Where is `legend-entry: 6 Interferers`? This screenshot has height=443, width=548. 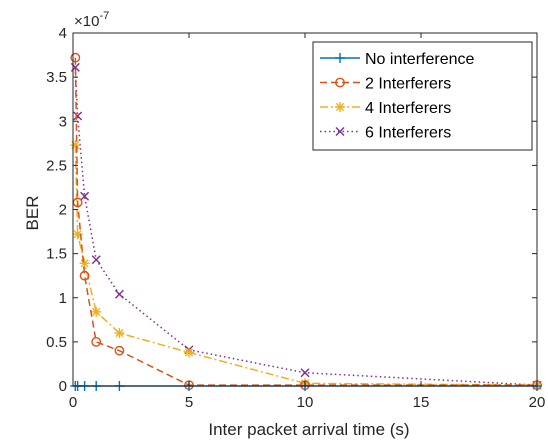 legend-entry: 6 Interferers is located at coordinates (385, 133).